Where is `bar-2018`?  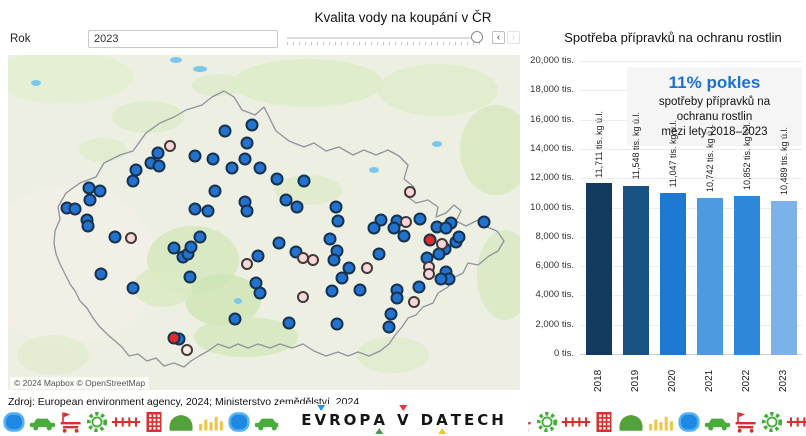 bar-2018 is located at coordinates (598, 269).